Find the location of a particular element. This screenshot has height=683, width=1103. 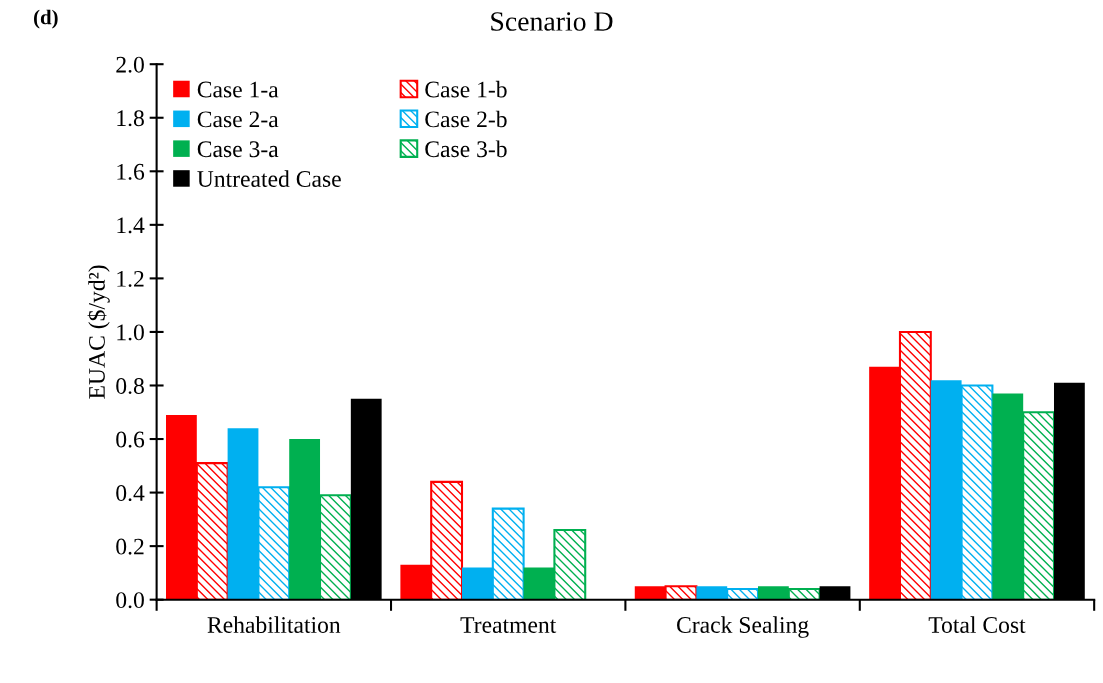

y-tick-label: 0.4 is located at coordinates (130, 493).